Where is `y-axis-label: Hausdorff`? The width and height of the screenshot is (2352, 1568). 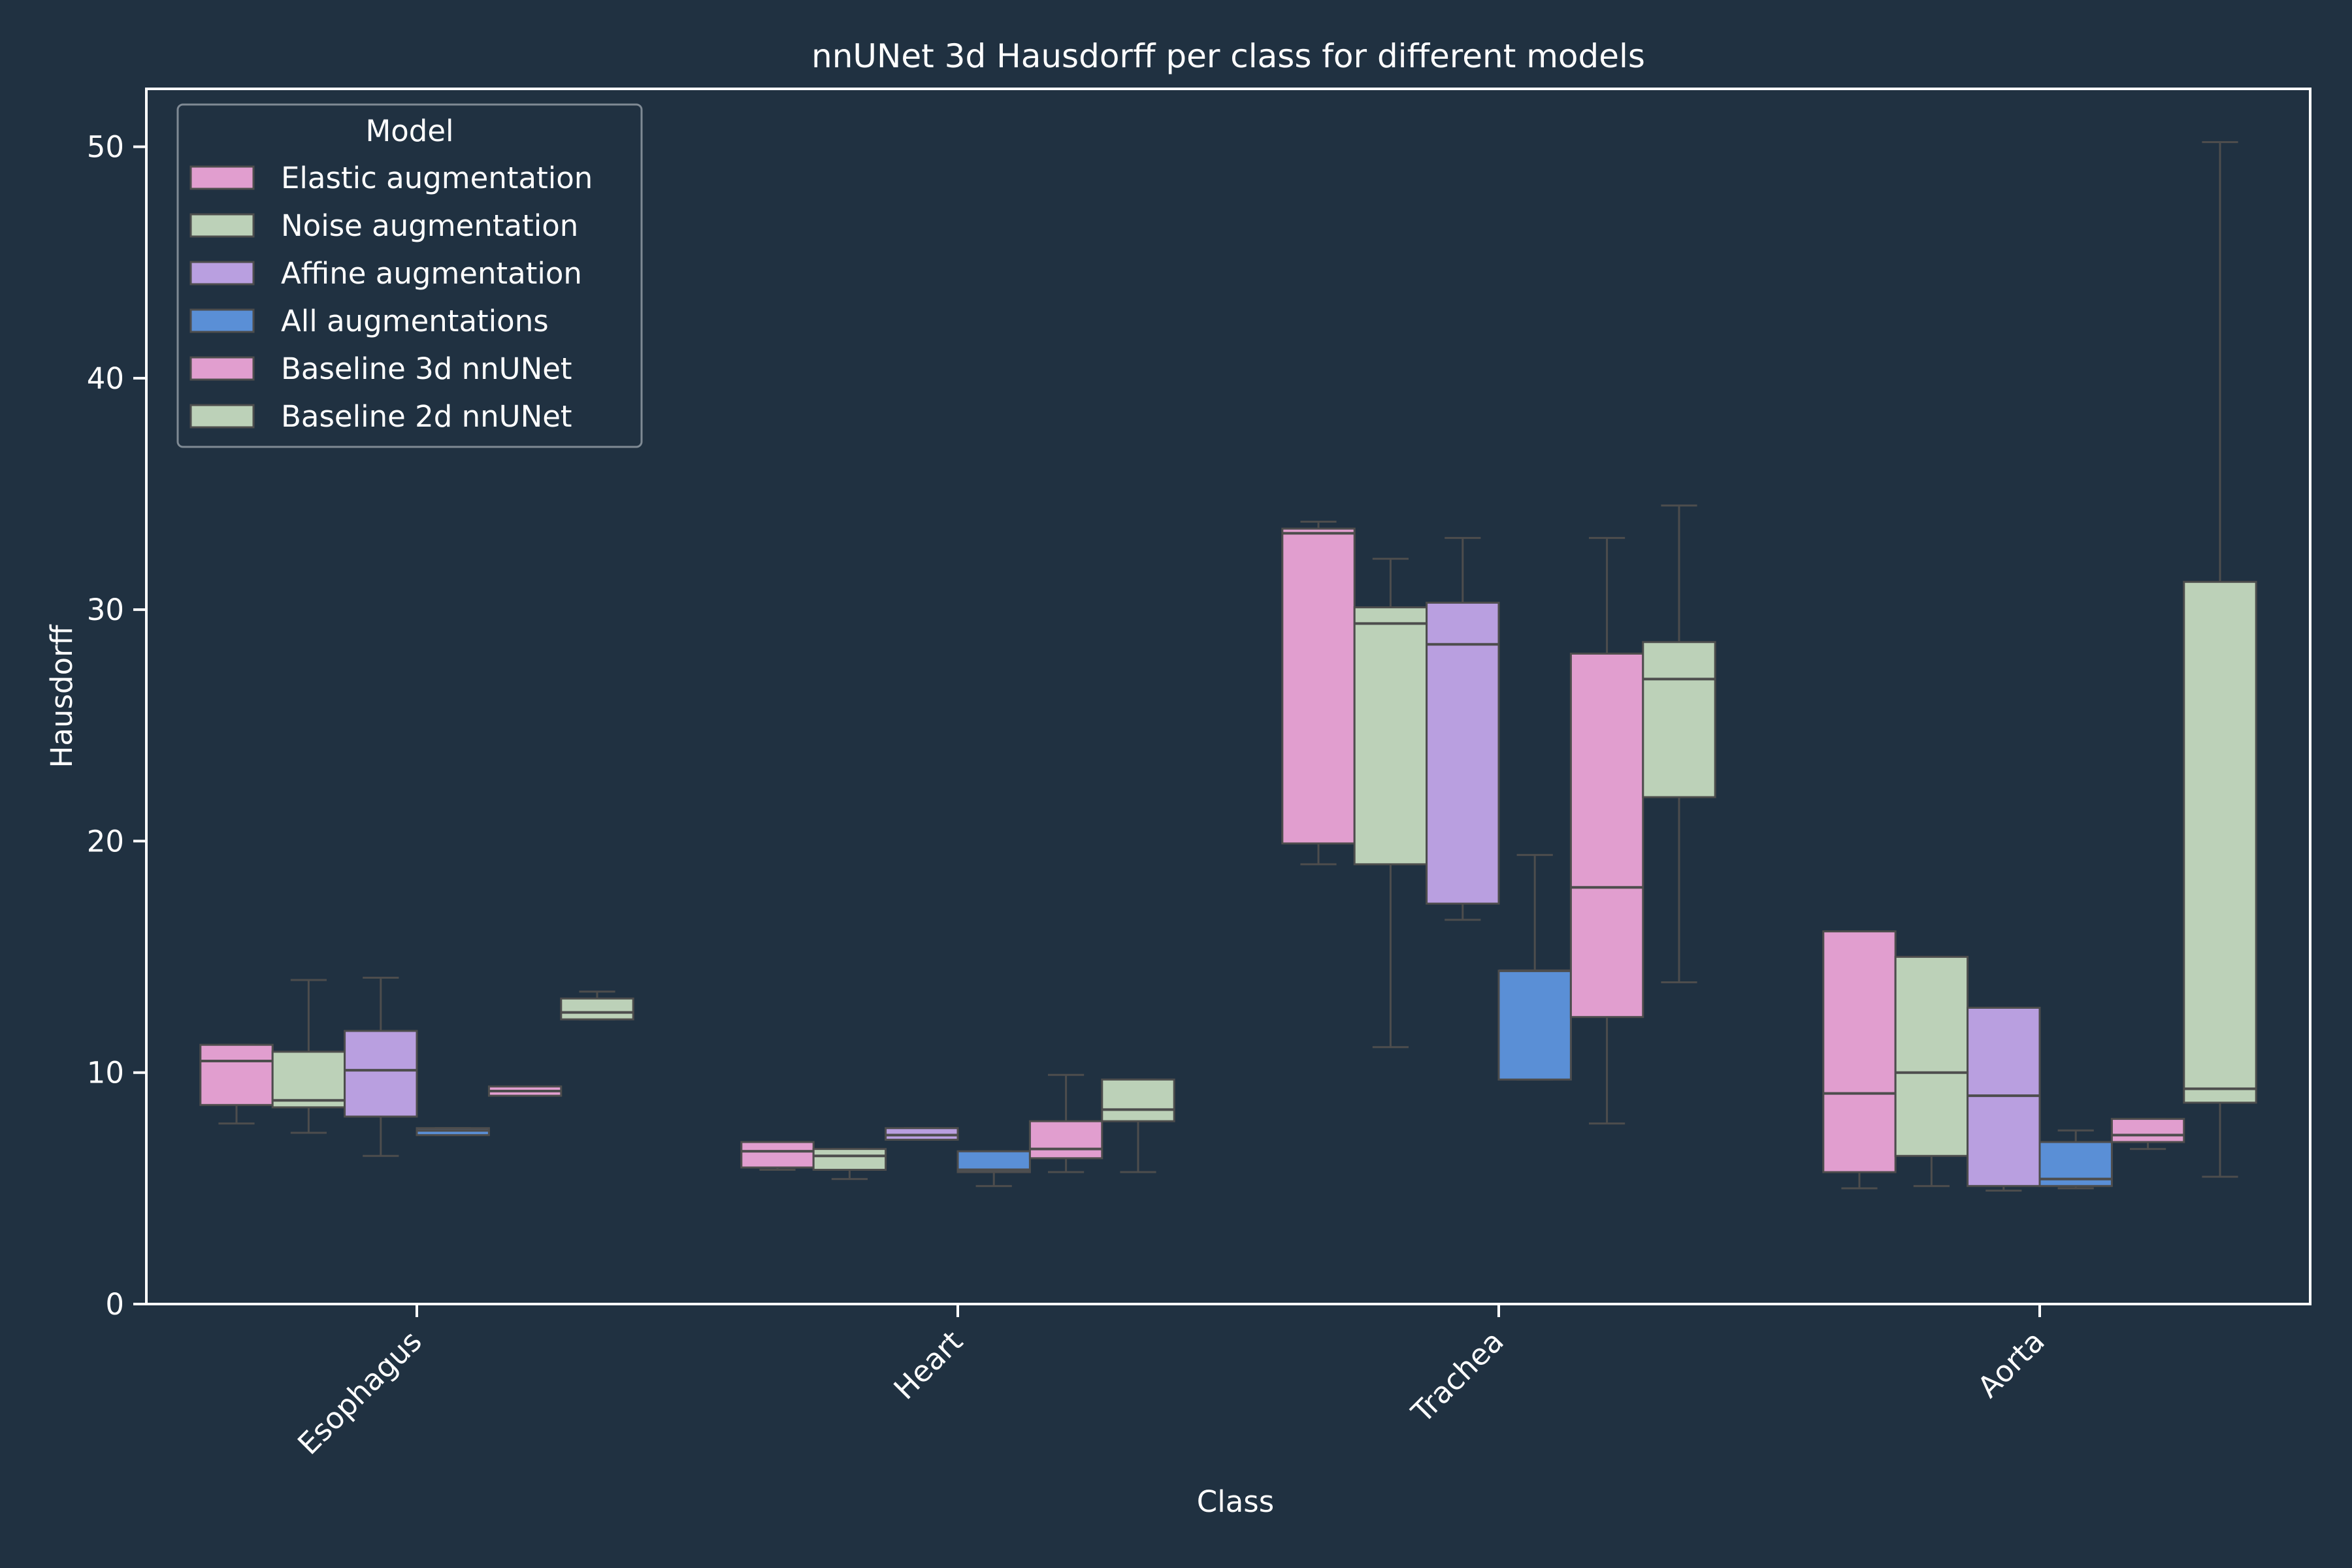
y-axis-label: Hausdorff is located at coordinates (61, 696).